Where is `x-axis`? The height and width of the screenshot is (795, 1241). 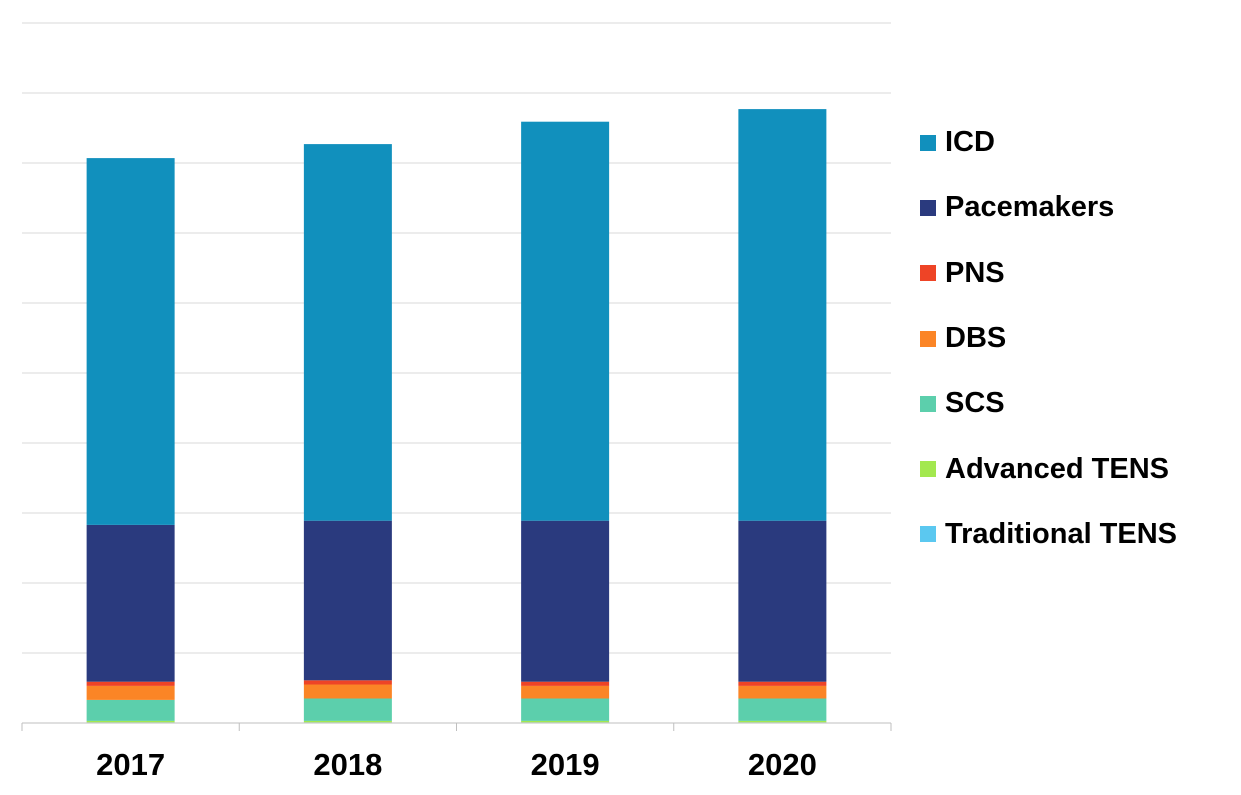 x-axis is located at coordinates (456, 726).